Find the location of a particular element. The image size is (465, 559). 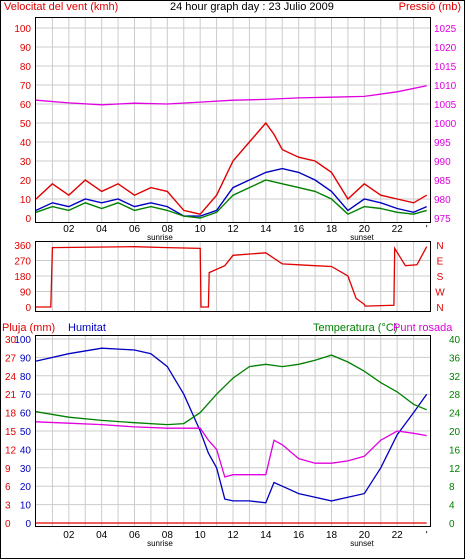

graph-title: 24 hour graph day : 23 Julio 2009 is located at coordinates (252, 7).